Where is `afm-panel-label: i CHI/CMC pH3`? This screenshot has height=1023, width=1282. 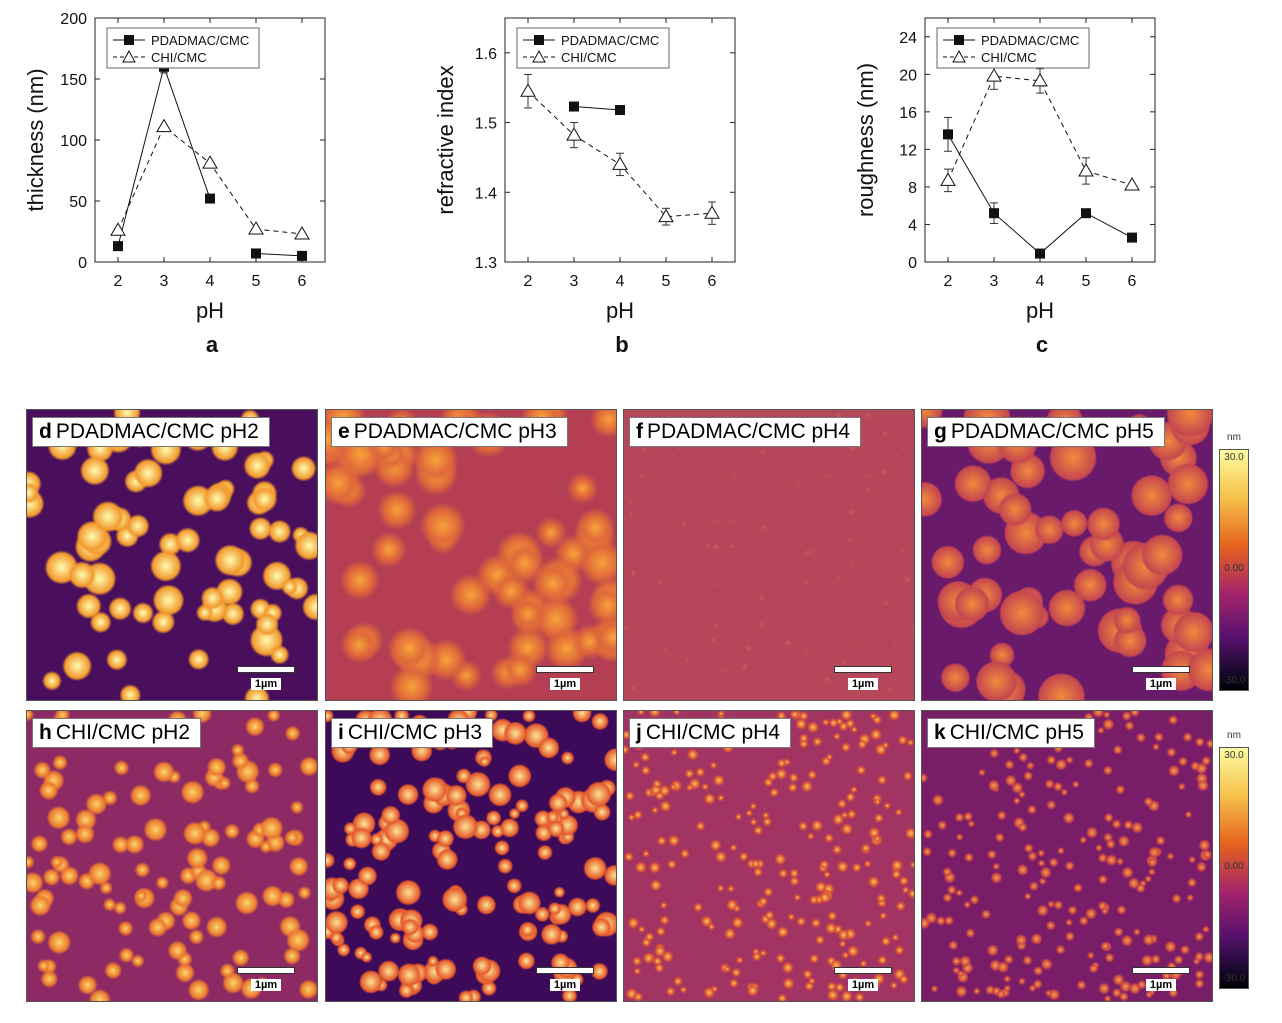 afm-panel-label: i CHI/CMC pH3 is located at coordinates (412, 733).